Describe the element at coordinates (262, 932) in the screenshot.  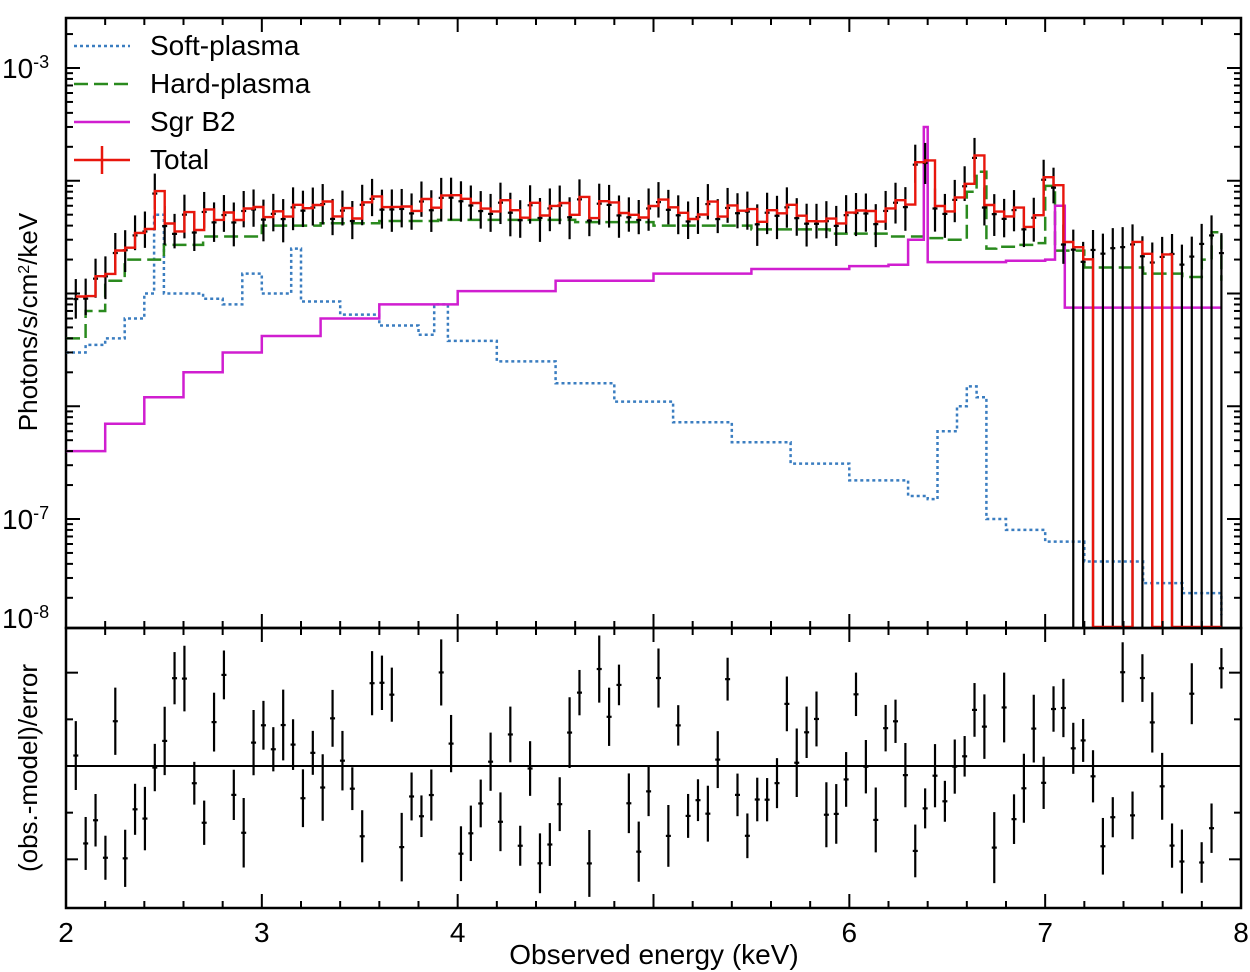
I see `x-tick-label: 3` at that location.